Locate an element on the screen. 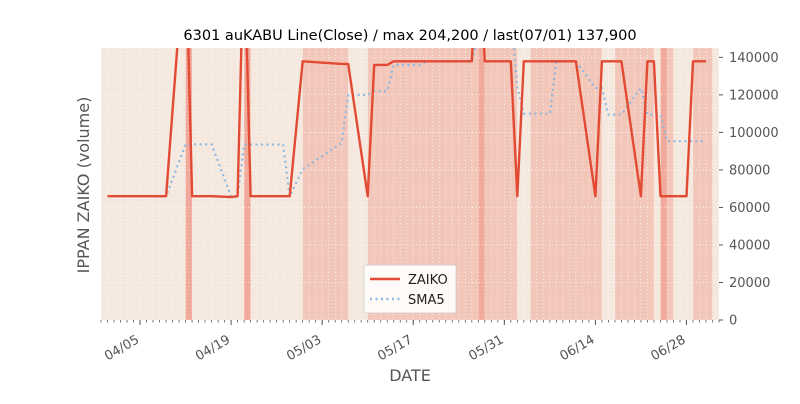 The height and width of the screenshot is (404, 800). y-tick-label: 60000 is located at coordinates (749, 208).